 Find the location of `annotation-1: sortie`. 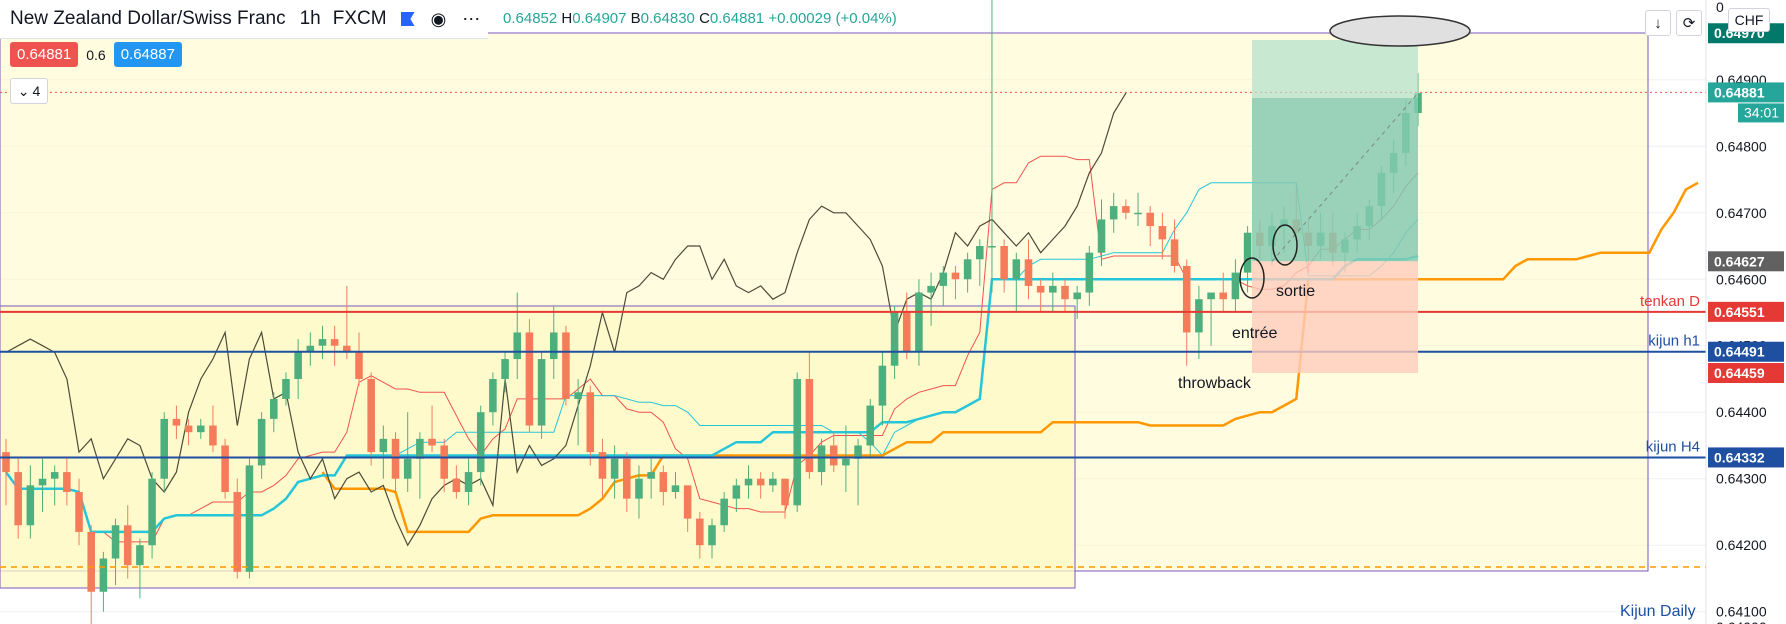

annotation-1: sortie is located at coordinates (1295, 291).